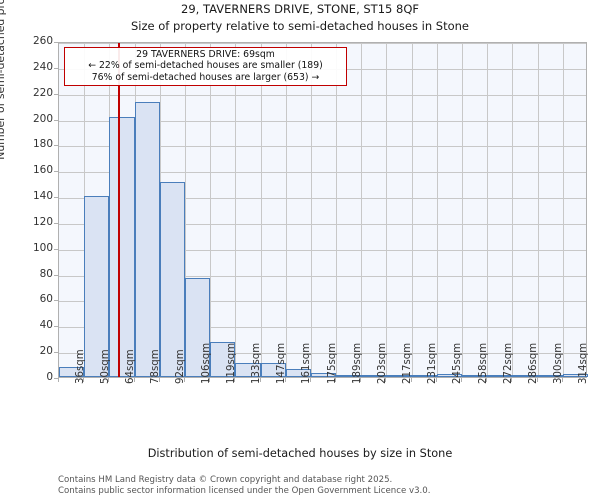 This screenshot has height=500, width=600. Describe the element at coordinates (42, 92) in the screenshot. I see `y-axis-tick-label: 220` at that location.